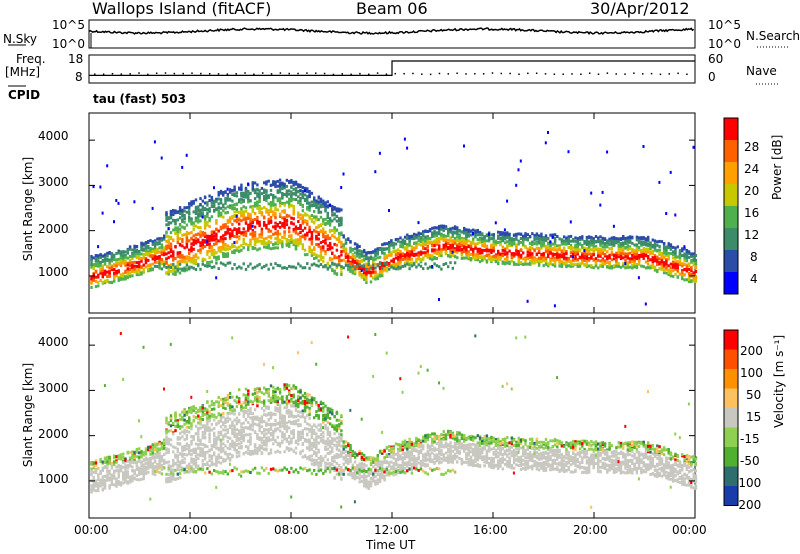 The width and height of the screenshot is (800, 554). Describe the element at coordinates (23, 72) in the screenshot. I see `freq-unit-label: [MHz]` at that location.